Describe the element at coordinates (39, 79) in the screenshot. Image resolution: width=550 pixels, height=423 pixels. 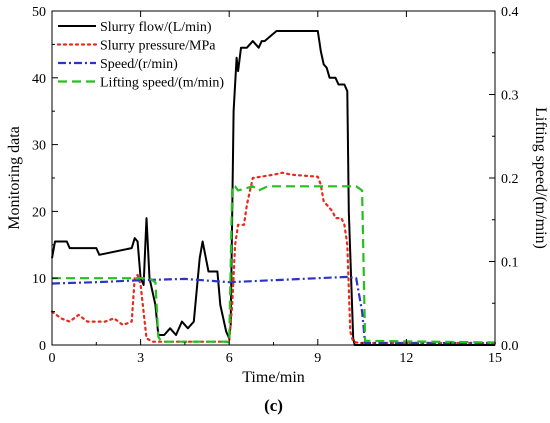
I see `y-left-tick-label-4: 40` at that location.